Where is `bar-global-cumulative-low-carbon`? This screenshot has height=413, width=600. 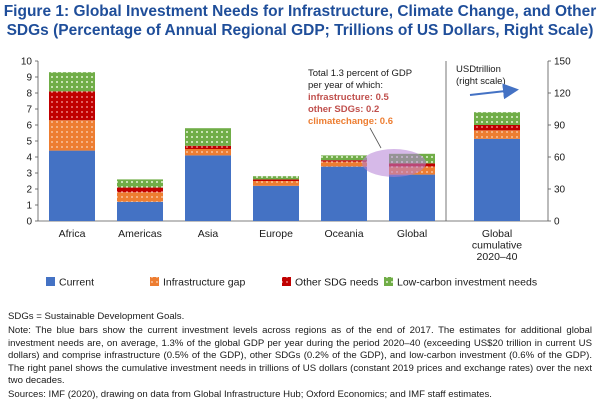
bar-global-cumulative-low-carbon is located at coordinates (497, 118).